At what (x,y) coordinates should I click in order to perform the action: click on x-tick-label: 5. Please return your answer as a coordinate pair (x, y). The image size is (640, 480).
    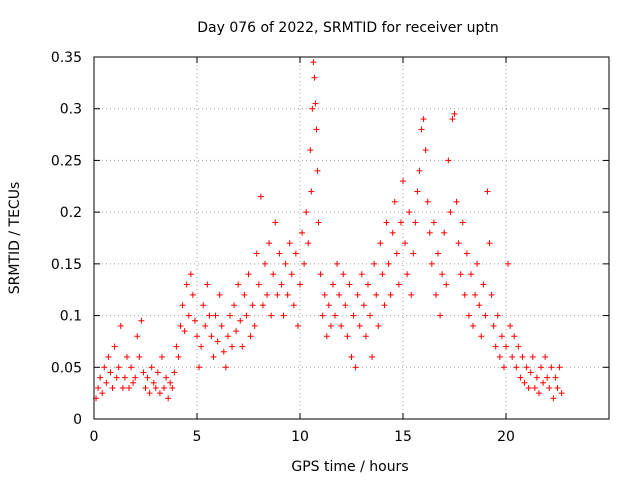
    Looking at the image, I should click on (197, 437).